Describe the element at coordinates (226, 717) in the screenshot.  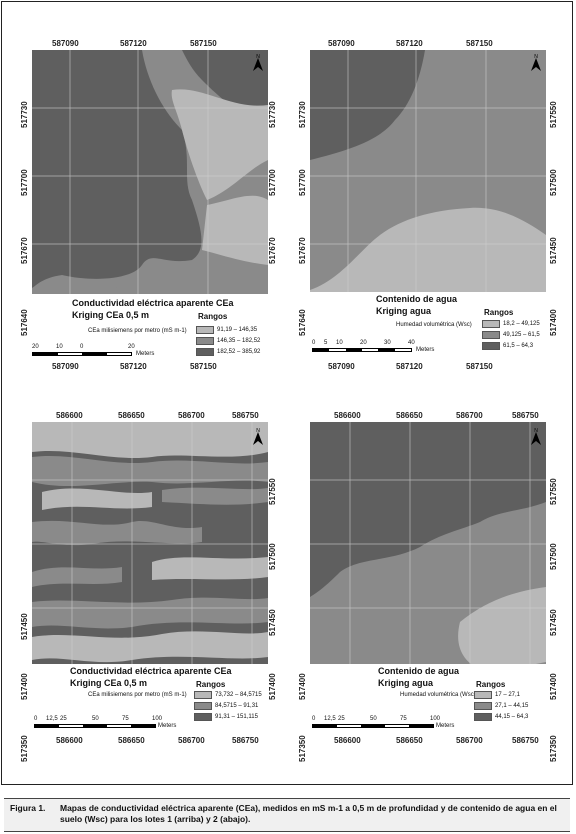
I see `legend-item: 91,31 – 151,115` at that location.